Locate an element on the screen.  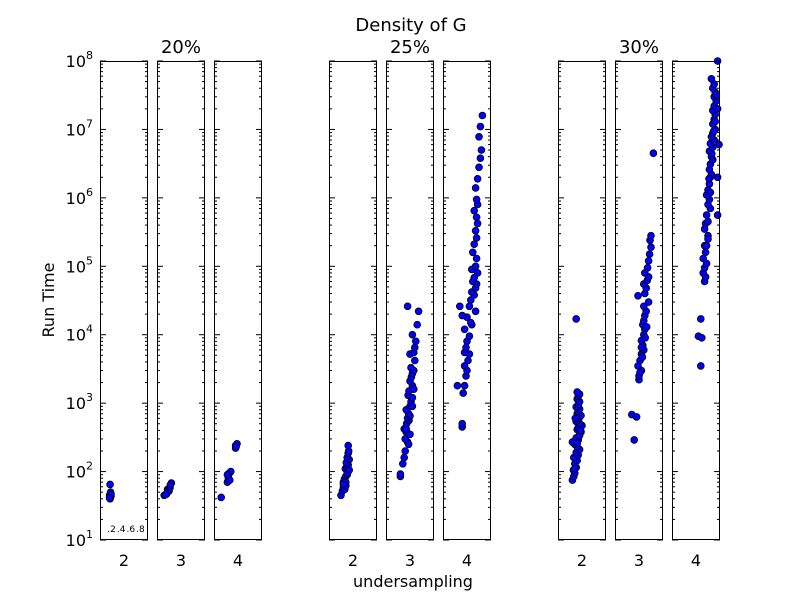
y-tick-label: 10¹ is located at coordinates (79, 539).